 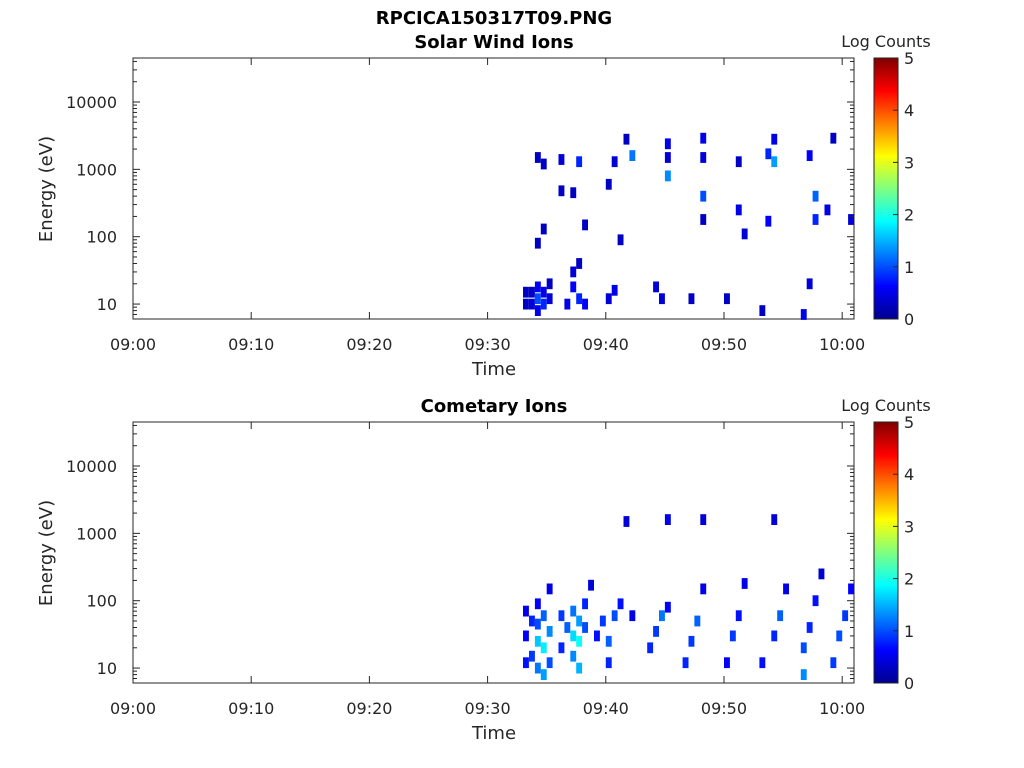 I want to click on panel-title-cometary: Cometary Ions, so click(x=494, y=406).